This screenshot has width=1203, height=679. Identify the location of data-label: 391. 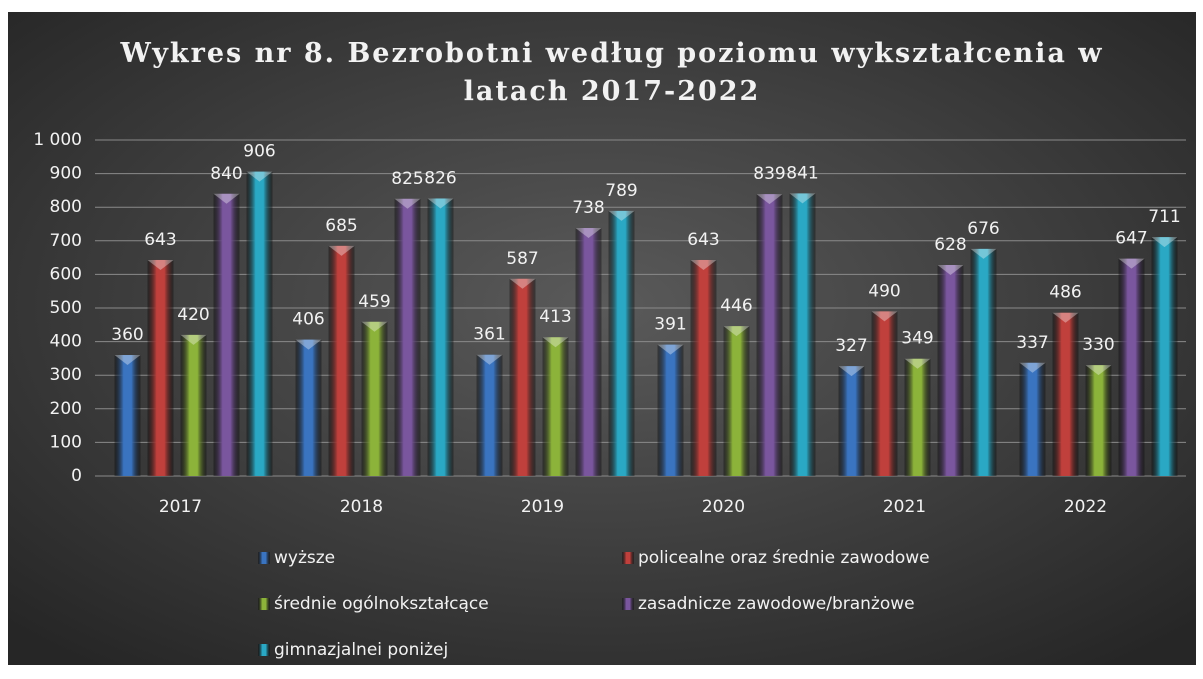
(670, 325).